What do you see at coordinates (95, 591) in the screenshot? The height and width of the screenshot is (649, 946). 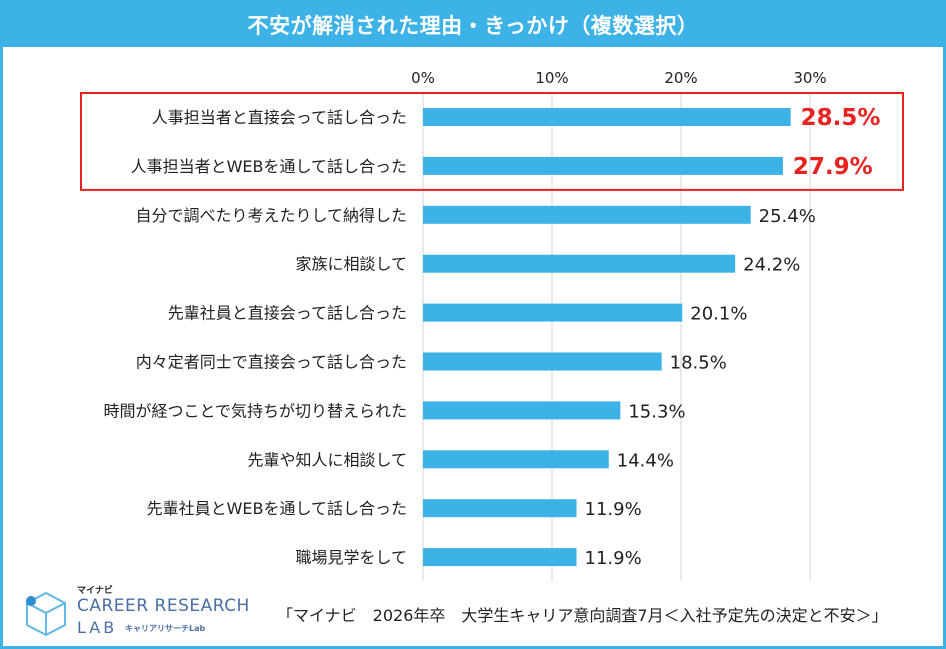 I see `logo-brand-small: マイナビ` at bounding box center [95, 591].